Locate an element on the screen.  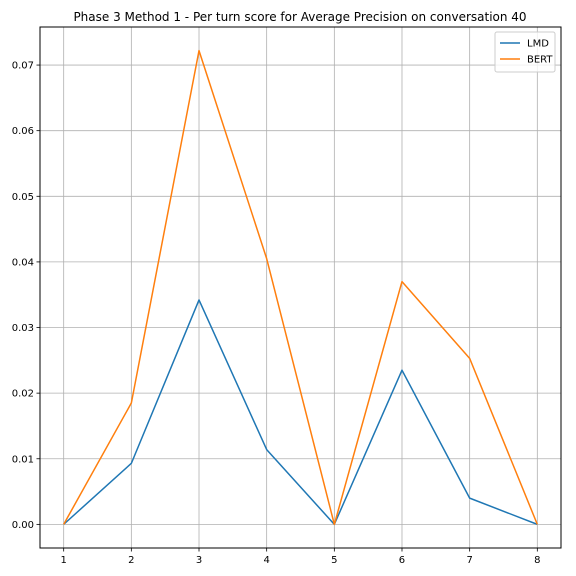
x-tick-label: 5 is located at coordinates (334, 560).